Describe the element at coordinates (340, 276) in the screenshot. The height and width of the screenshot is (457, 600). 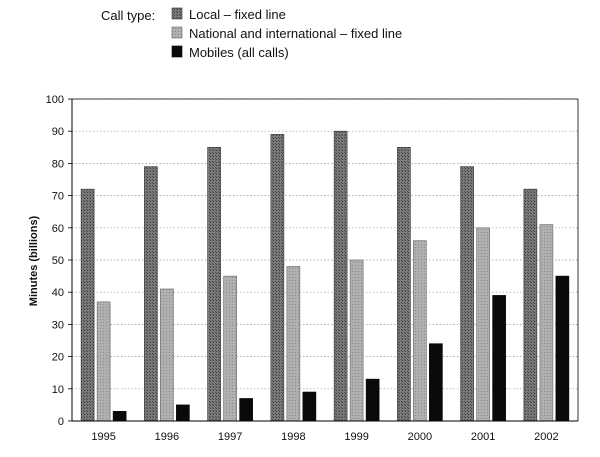
I see `bar-local-1999` at that location.